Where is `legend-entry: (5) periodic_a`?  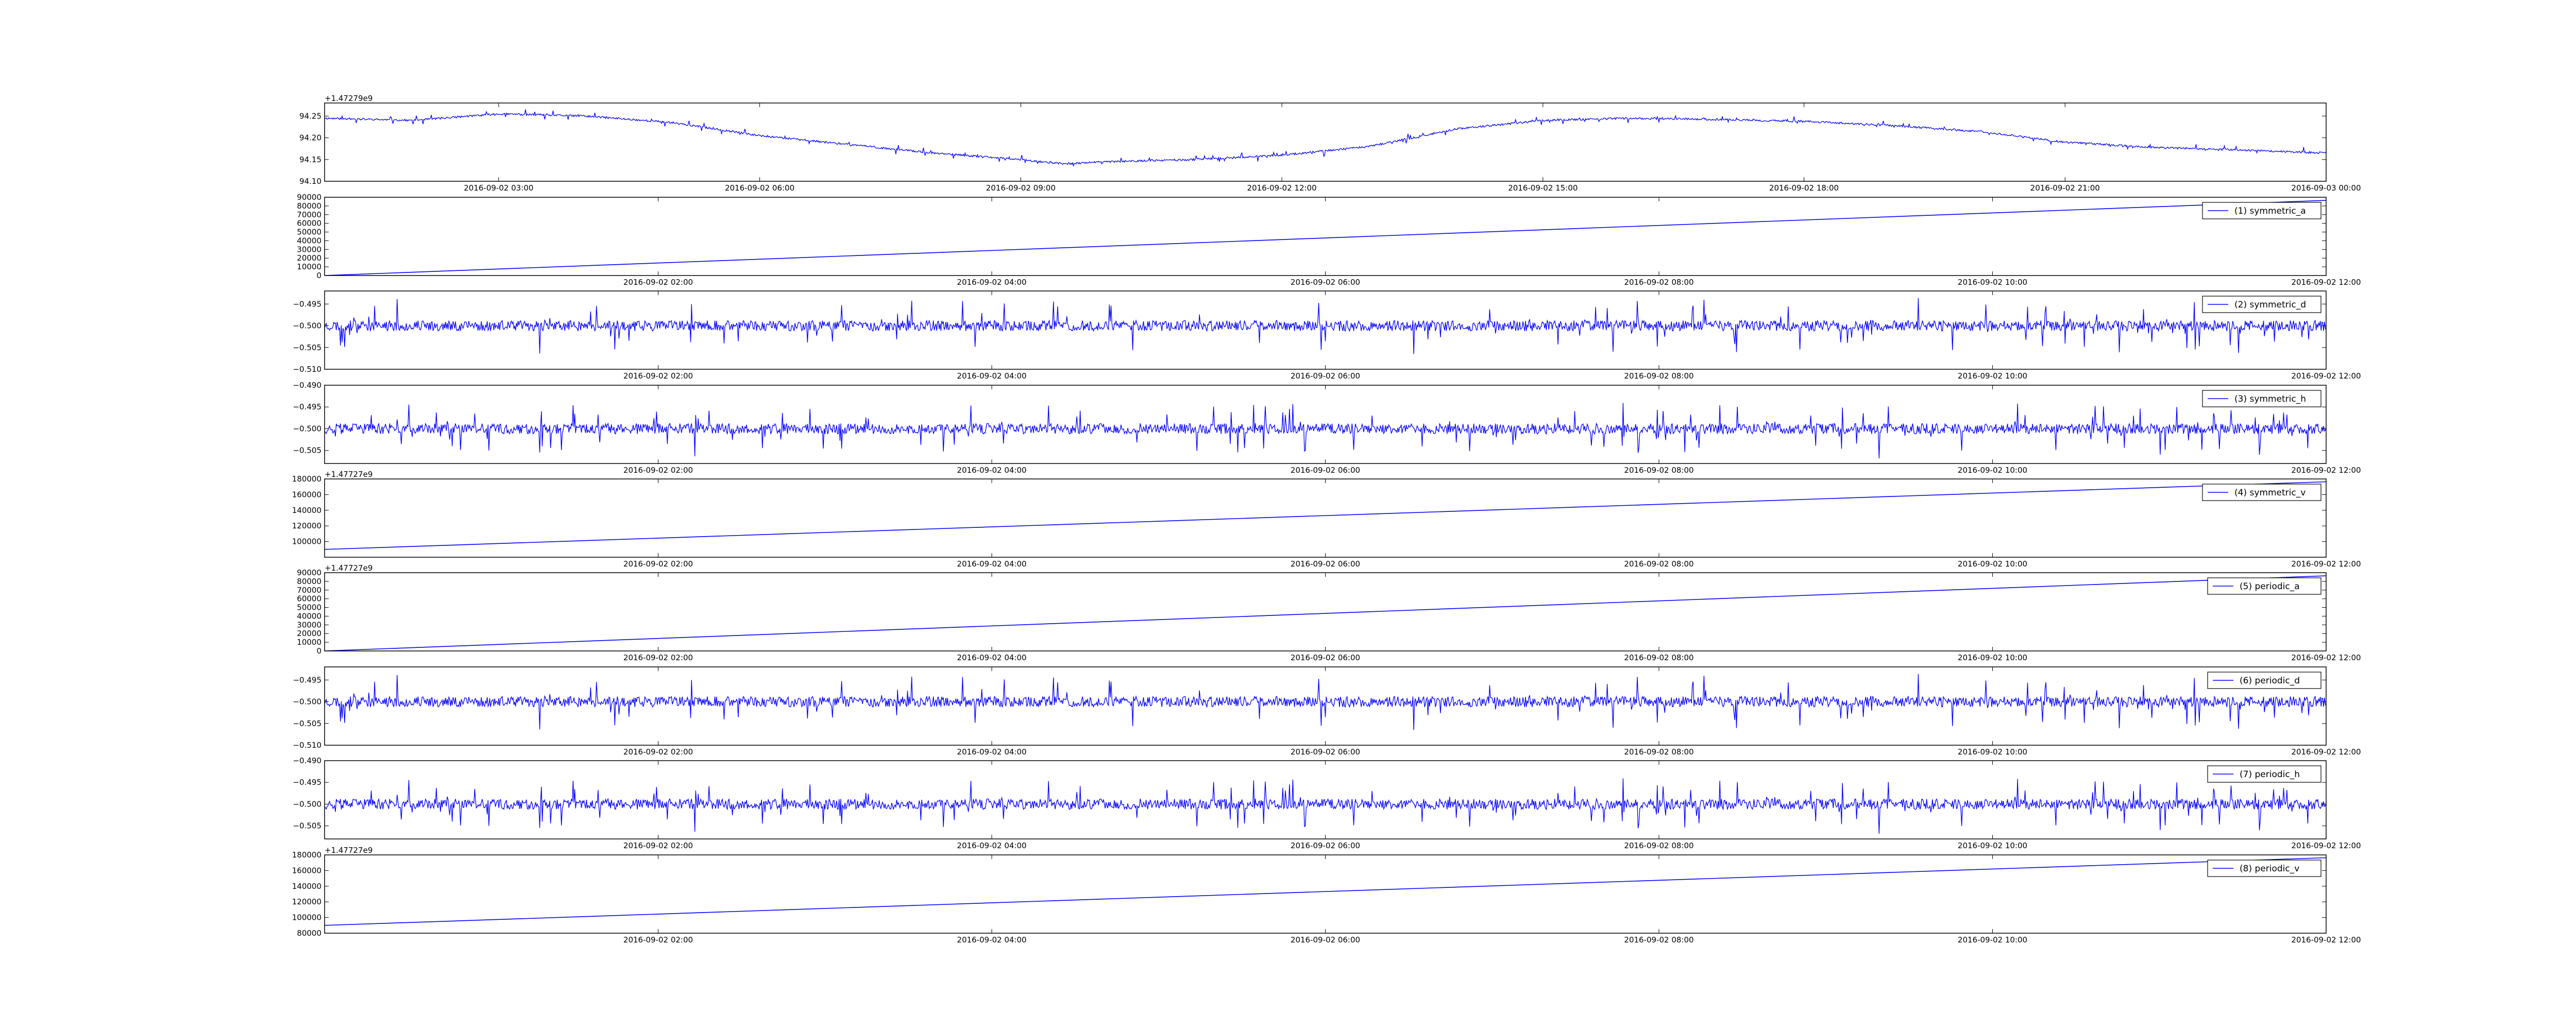 legend-entry: (5) periodic_a is located at coordinates (2270, 586).